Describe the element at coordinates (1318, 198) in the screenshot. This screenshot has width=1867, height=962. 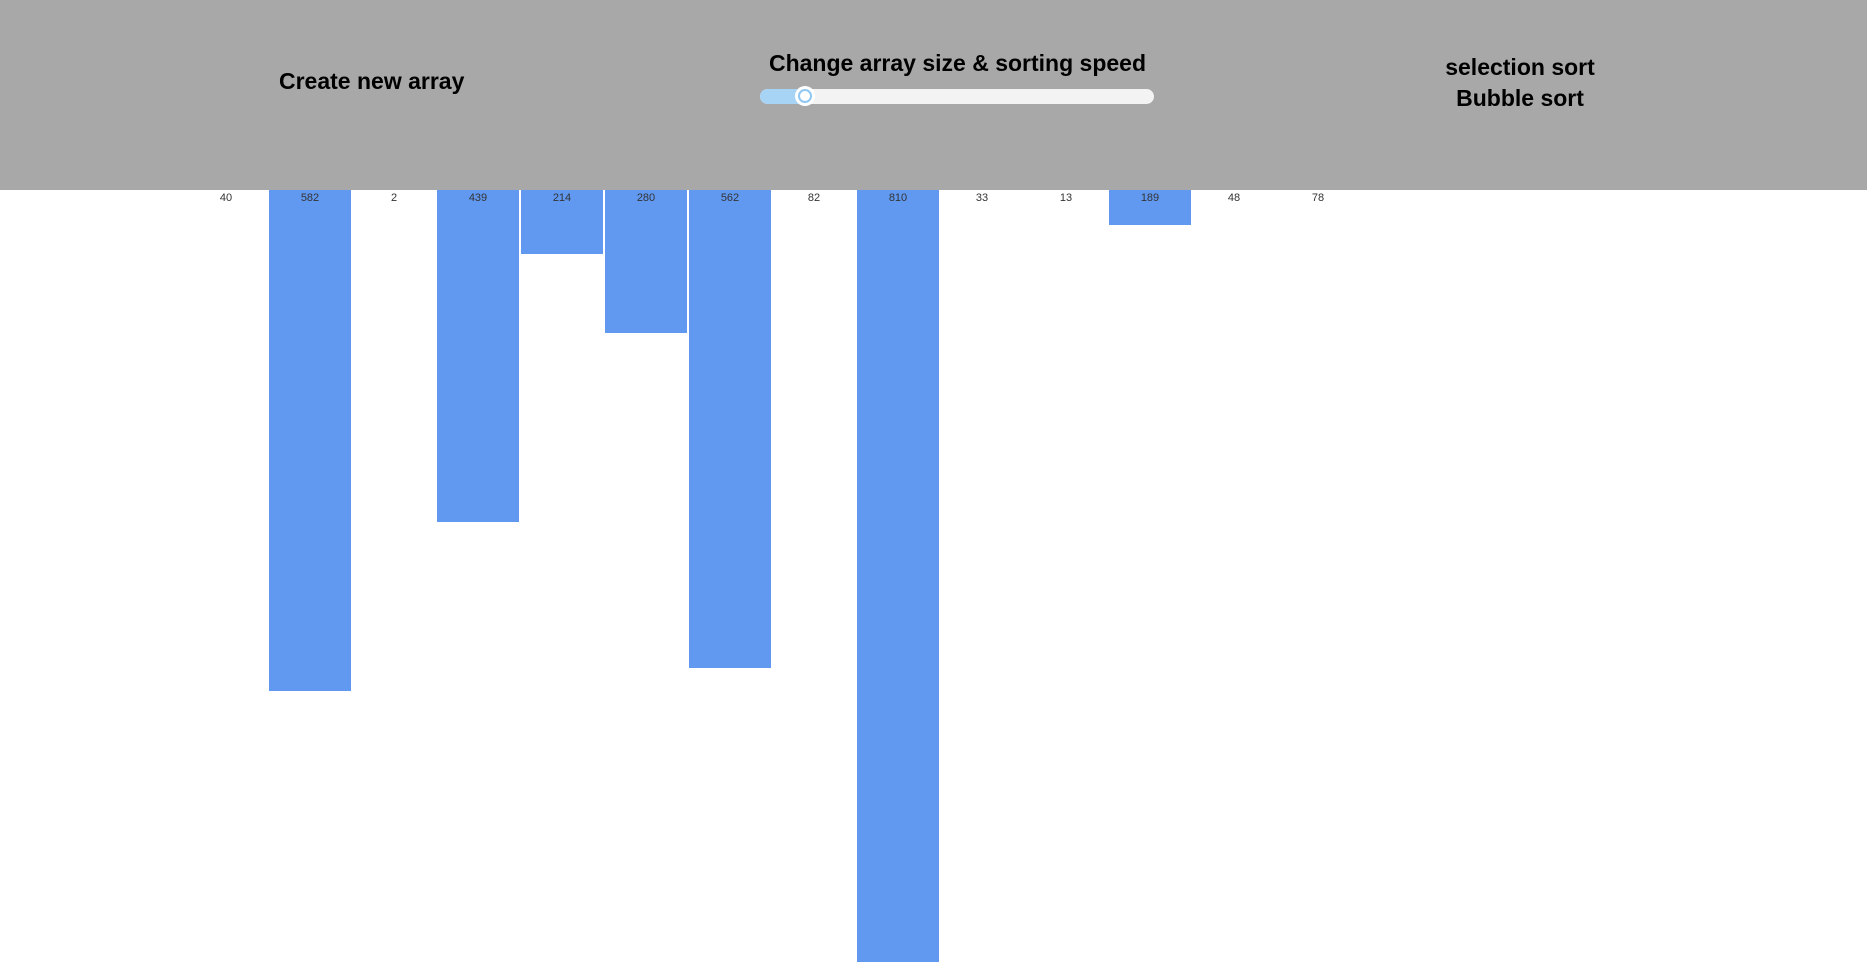
I see `bar-value-label: 78` at that location.